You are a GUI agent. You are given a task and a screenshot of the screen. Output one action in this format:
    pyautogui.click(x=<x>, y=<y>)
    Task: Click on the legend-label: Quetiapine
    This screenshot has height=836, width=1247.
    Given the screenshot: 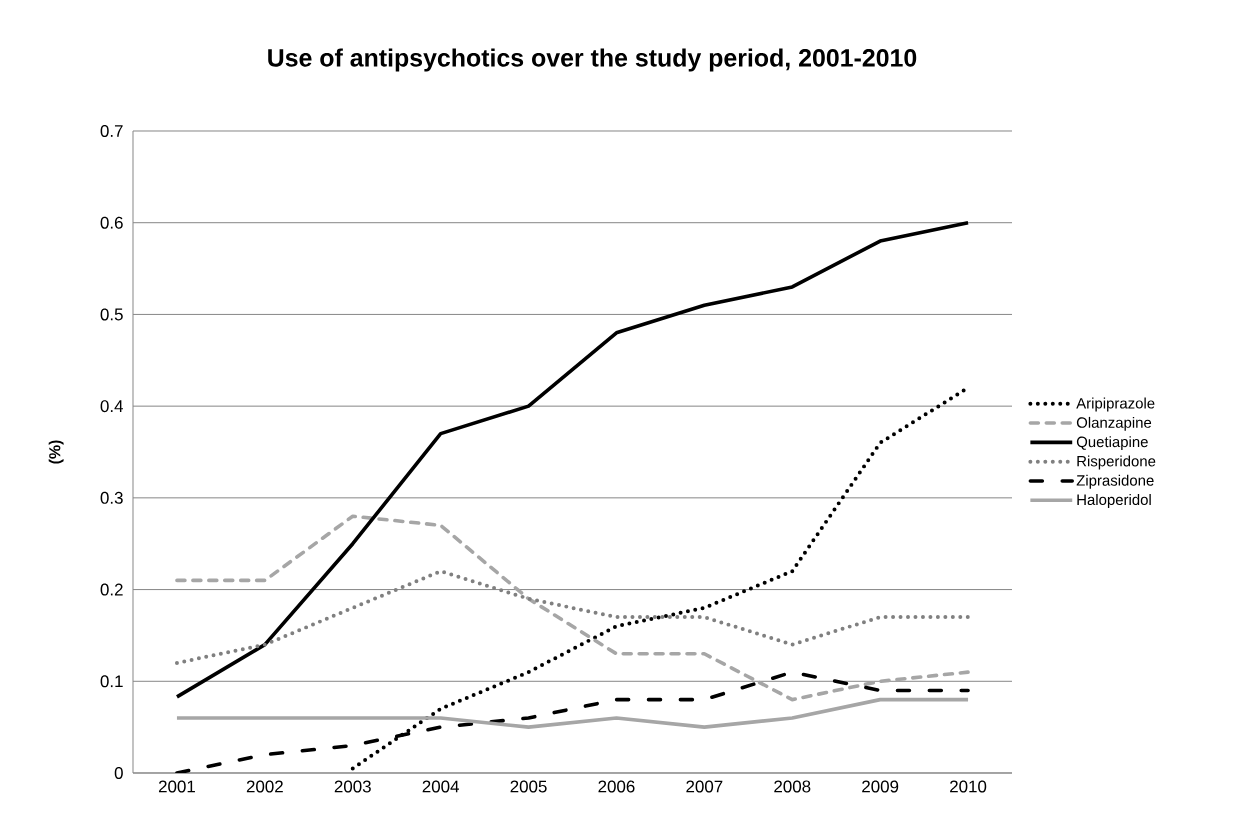 What is the action you would take?
    pyautogui.click(x=1112, y=443)
    